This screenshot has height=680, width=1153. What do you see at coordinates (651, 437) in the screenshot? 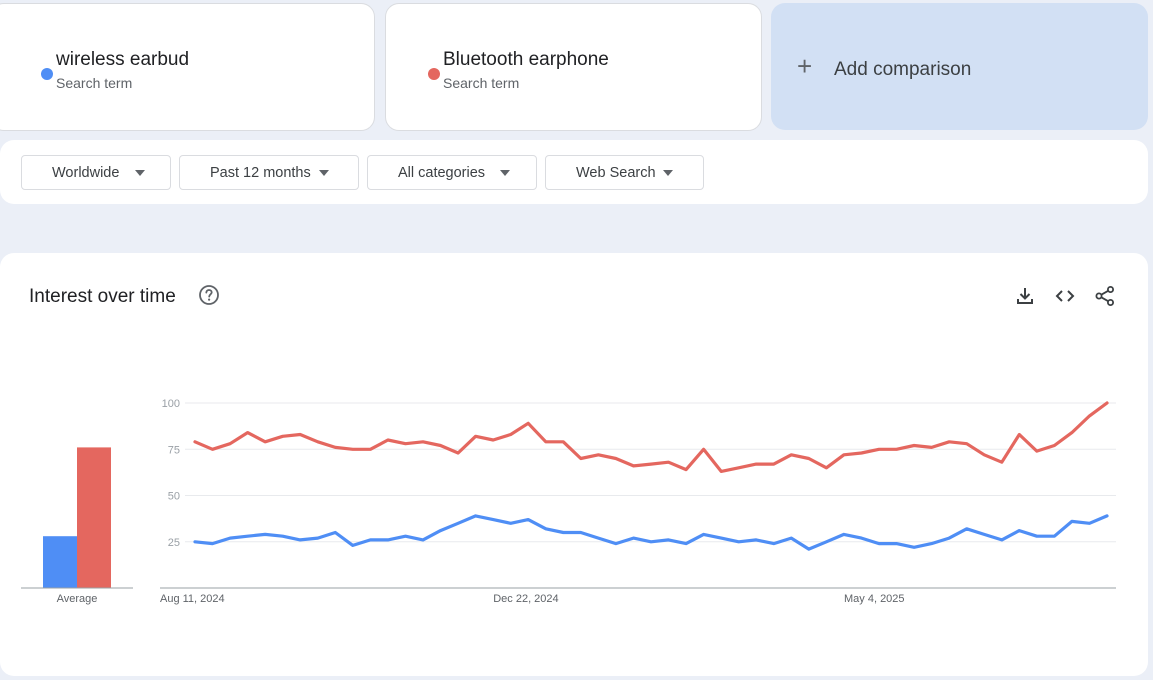
I see `series-line-bluetooth-earphone` at bounding box center [651, 437].